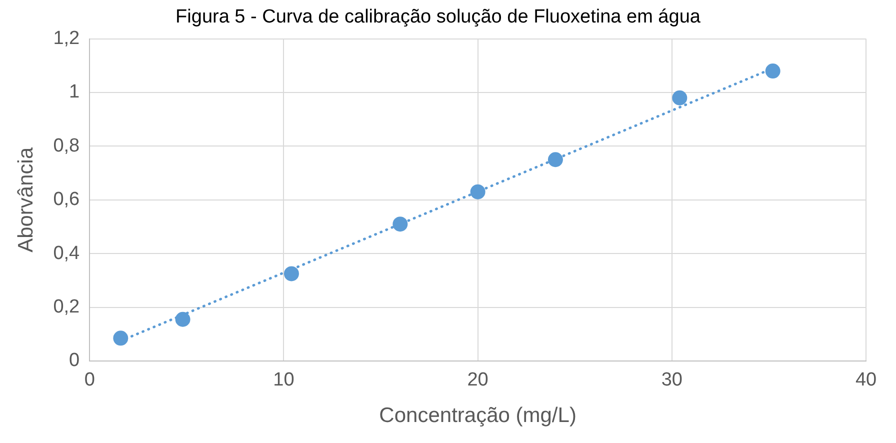 The image size is (896, 443). Describe the element at coordinates (866, 380) in the screenshot. I see `x-tick-label: 40` at that location.